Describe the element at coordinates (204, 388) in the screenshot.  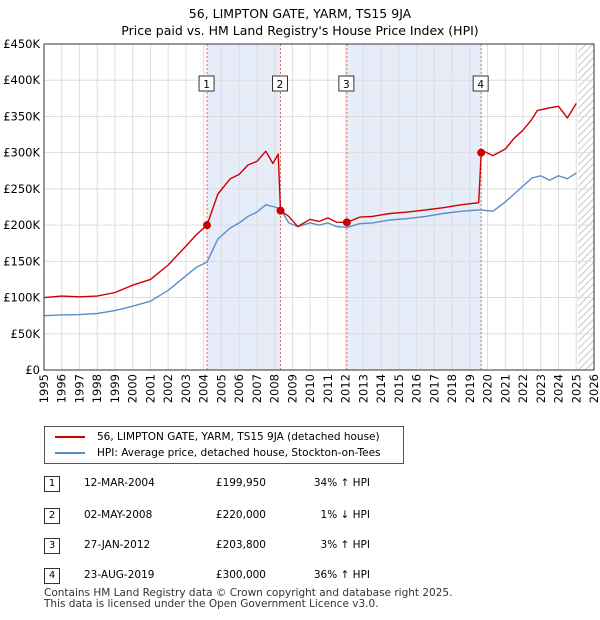
I see `x-tick-label: 2004` at that location.